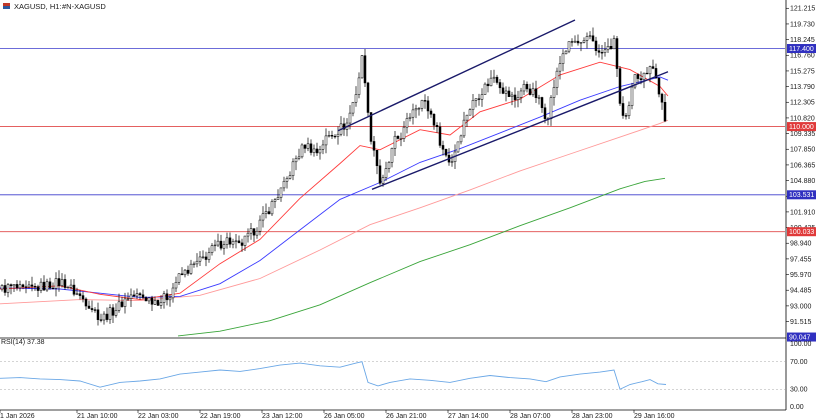  Describe the element at coordinates (801, 322) in the screenshot. I see `price-tick-label: 91.515` at that location.